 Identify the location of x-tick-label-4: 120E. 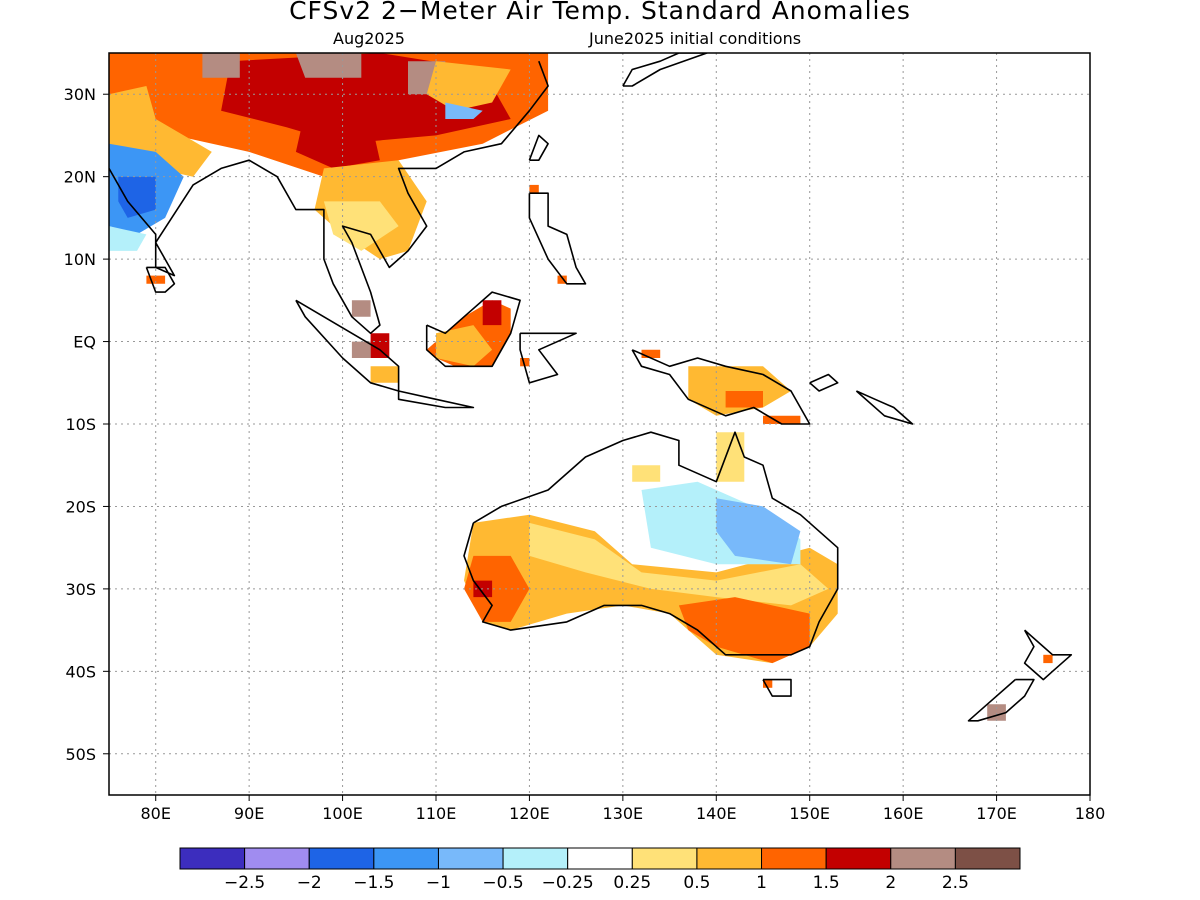
(529, 813).